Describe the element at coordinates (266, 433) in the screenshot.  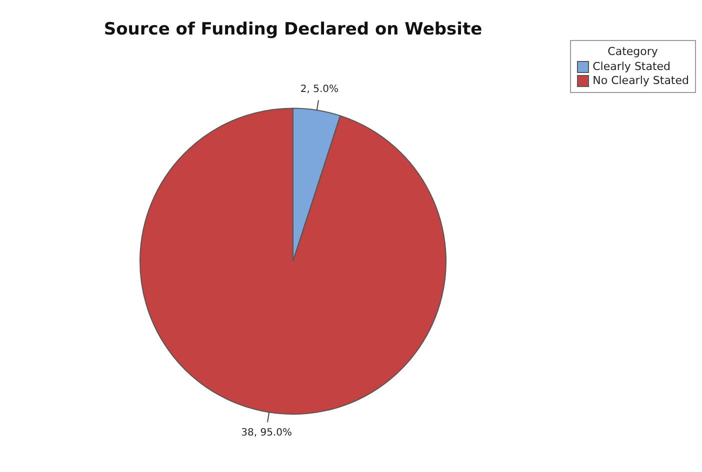
I see `data-label: 38, 95.0%` at that location.